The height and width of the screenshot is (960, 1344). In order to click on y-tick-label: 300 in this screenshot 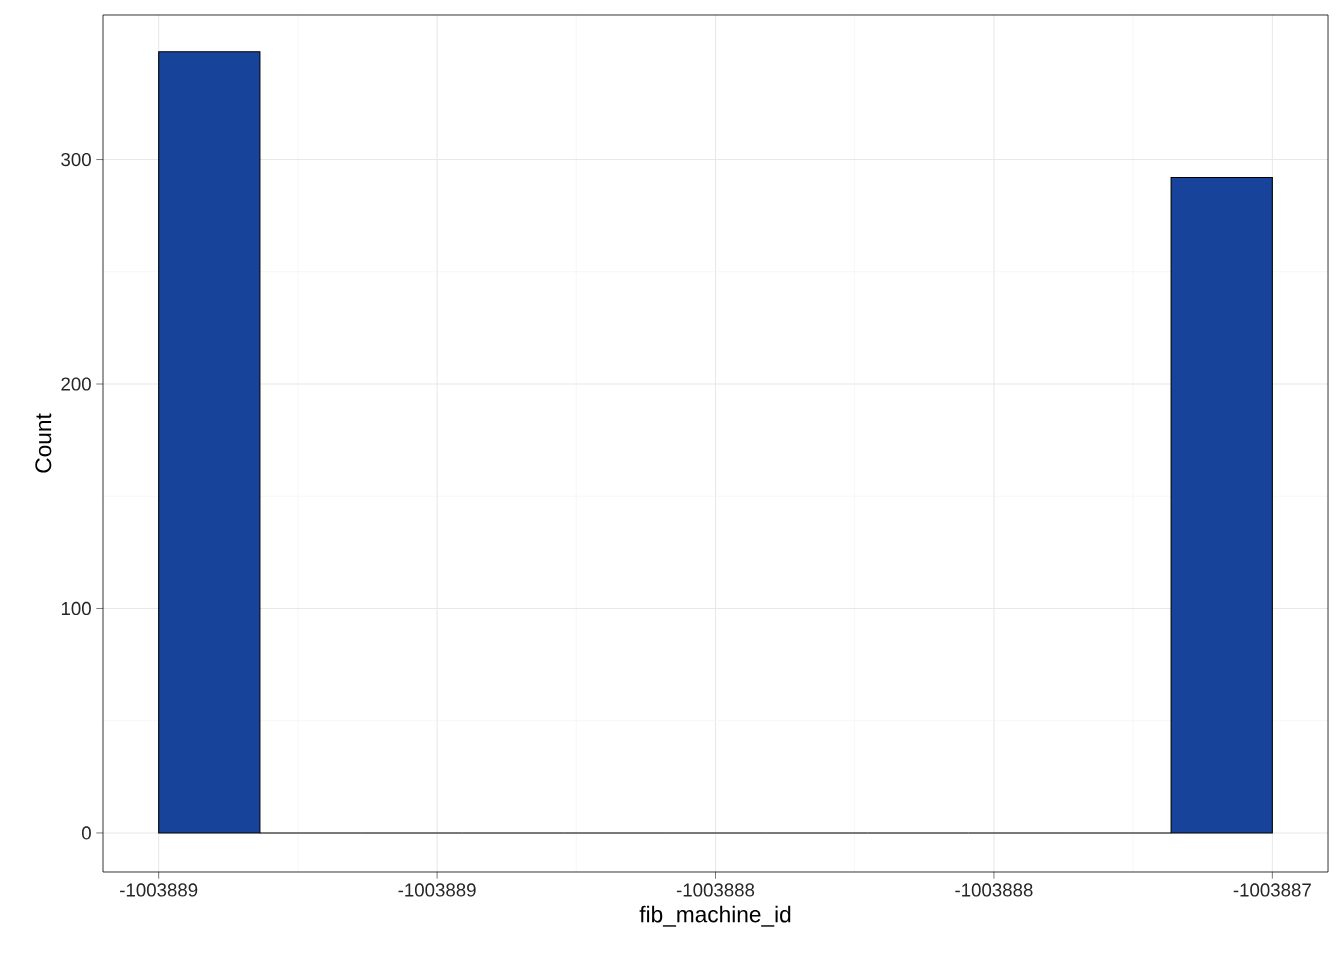, I will do `click(76, 159)`.